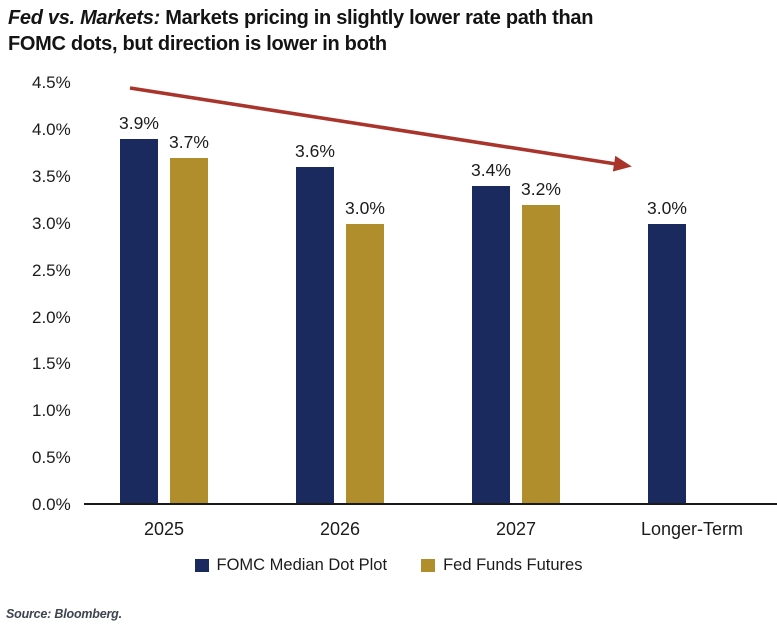 The height and width of the screenshot is (625, 777). What do you see at coordinates (315, 336) in the screenshot?
I see `bar-fomc-2026` at bounding box center [315, 336].